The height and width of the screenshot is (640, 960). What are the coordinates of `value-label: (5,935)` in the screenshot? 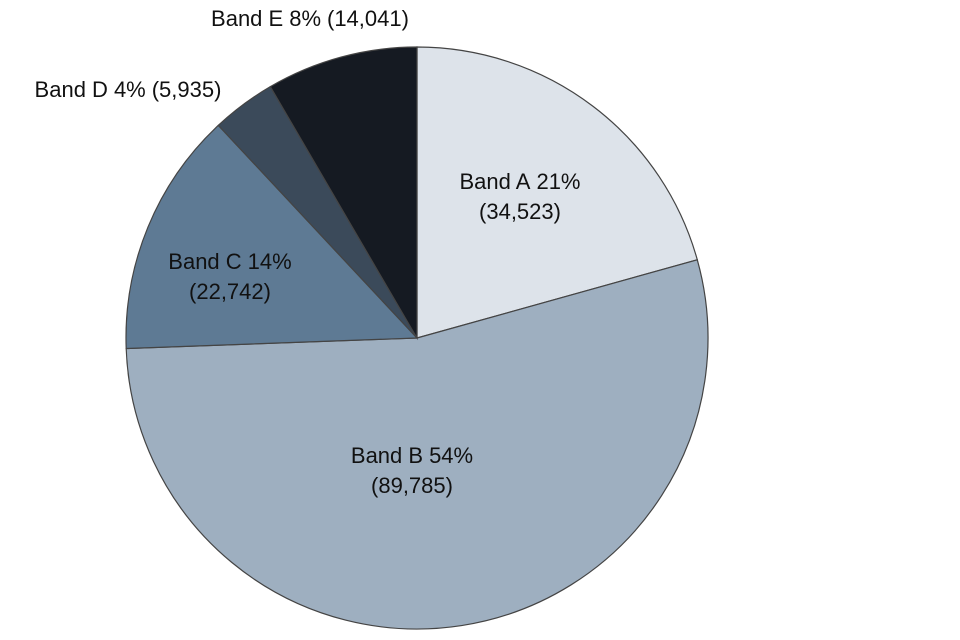 It's located at (187, 89).